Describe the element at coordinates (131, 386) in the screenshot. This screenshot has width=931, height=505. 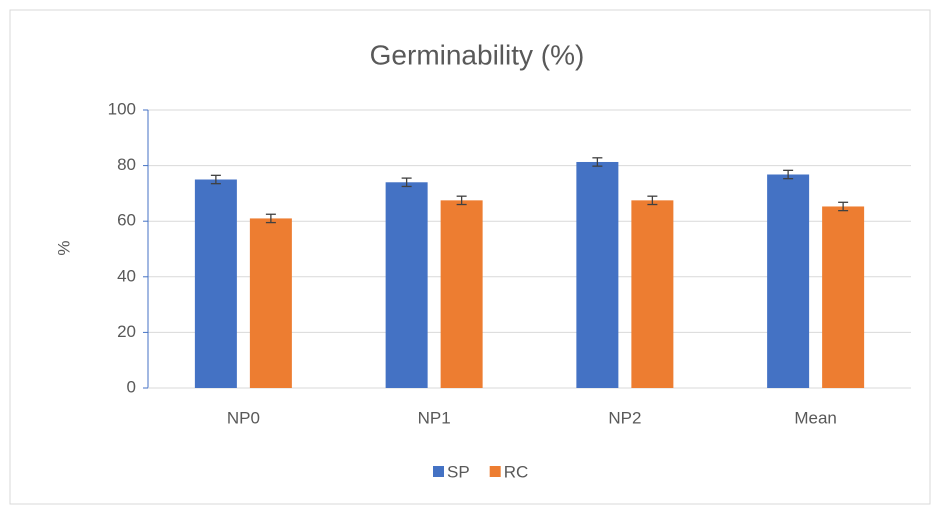
I see `y-tick-label: 0` at that location.